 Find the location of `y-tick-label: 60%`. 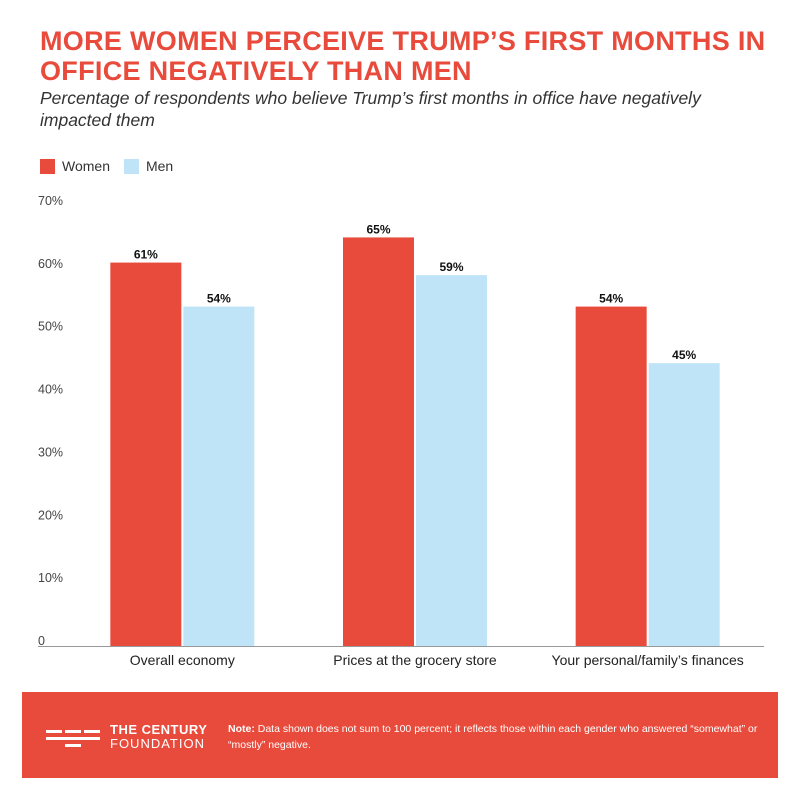

y-tick-label: 60% is located at coordinates (50, 264).